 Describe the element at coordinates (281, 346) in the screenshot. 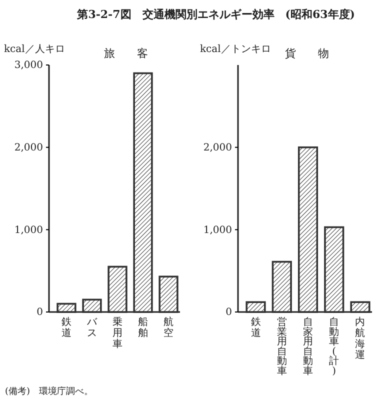

I see `x-tick-label: 営業用自動車` at that location.